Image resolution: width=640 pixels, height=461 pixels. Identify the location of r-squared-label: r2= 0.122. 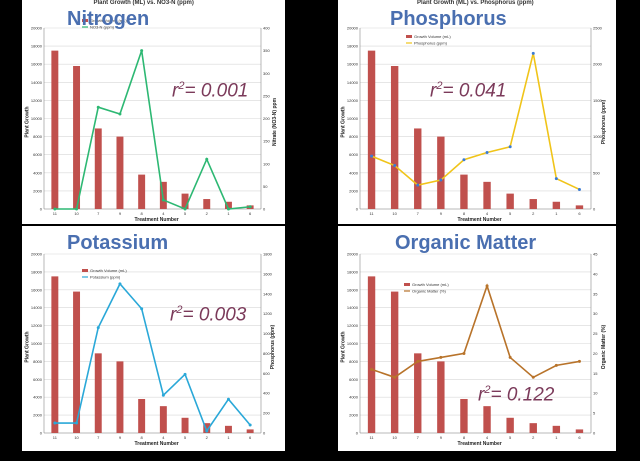
(516, 395).